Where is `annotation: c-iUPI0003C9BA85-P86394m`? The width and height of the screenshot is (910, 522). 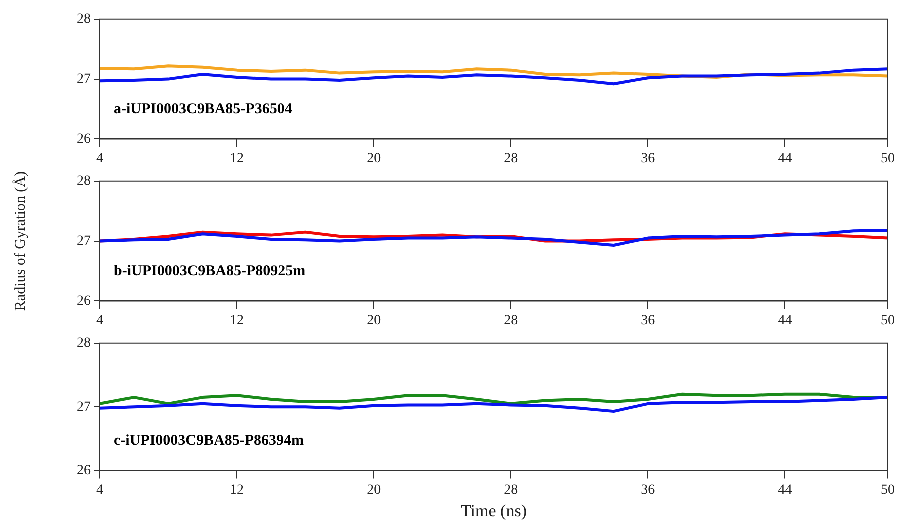
annotation: c-iUPI0003C9BA85-P86394m is located at coordinates (209, 441).